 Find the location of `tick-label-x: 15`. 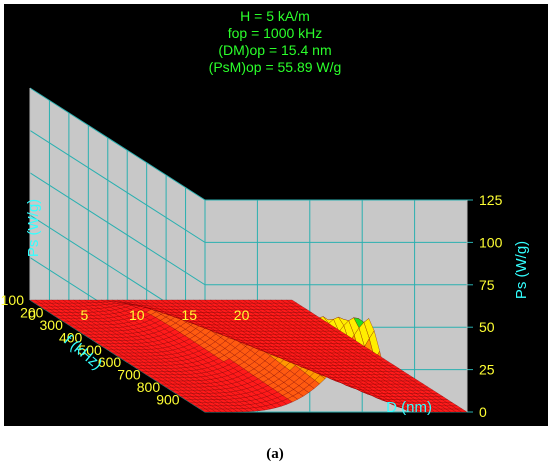

tick-label-x: 15 is located at coordinates (189, 315).